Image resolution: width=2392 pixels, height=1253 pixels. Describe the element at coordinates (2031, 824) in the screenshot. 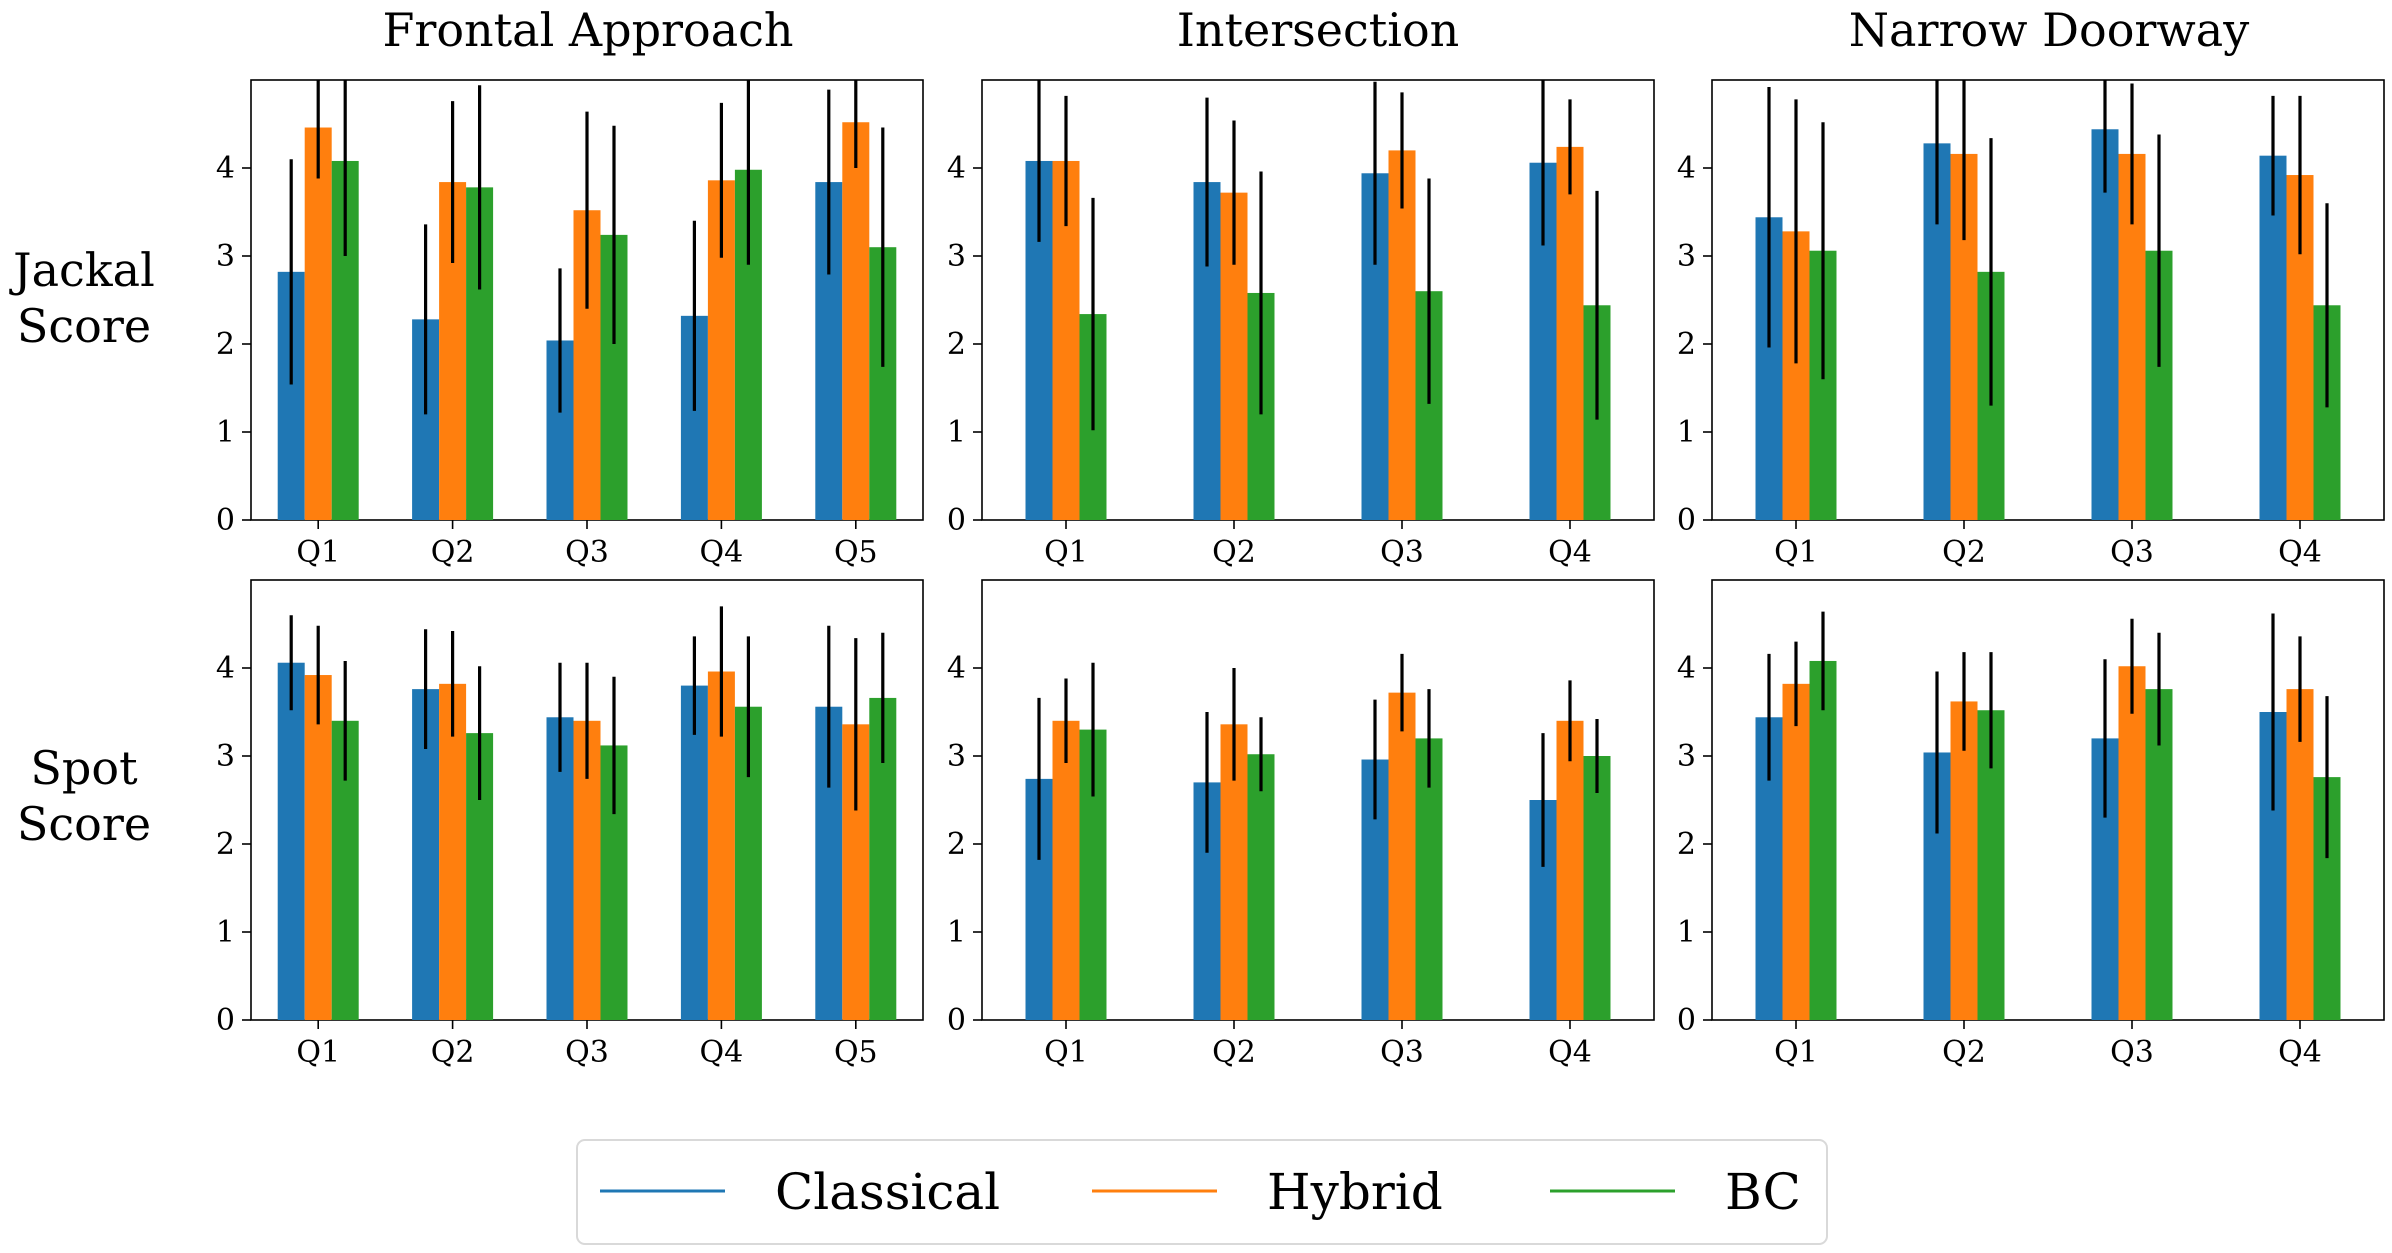

I see `panel-spot-score-narrow-doorway: 0 1 2 3 4 Q1 Q2 Q3 Q4` at that location.